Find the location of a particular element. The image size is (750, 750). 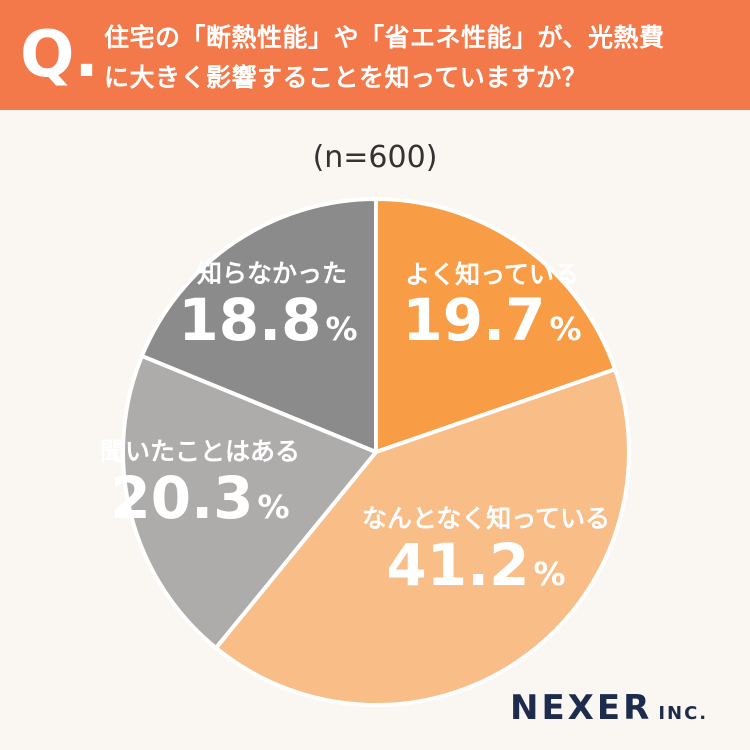

logo-name: NEXER is located at coordinates (581, 708).